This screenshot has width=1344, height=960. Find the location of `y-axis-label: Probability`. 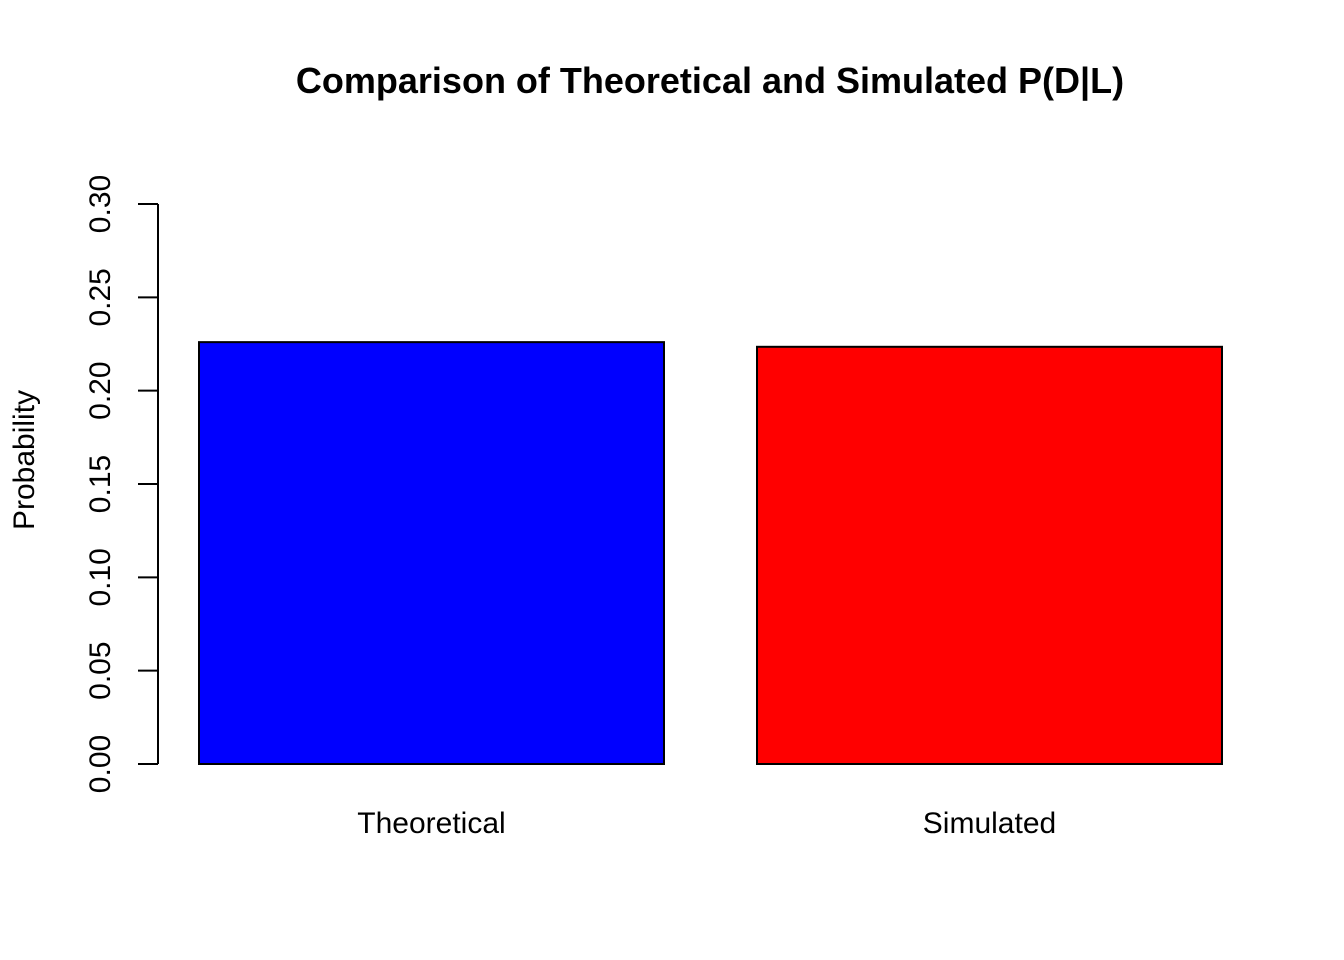

y-axis-label: Probability is located at coordinates (24, 460).